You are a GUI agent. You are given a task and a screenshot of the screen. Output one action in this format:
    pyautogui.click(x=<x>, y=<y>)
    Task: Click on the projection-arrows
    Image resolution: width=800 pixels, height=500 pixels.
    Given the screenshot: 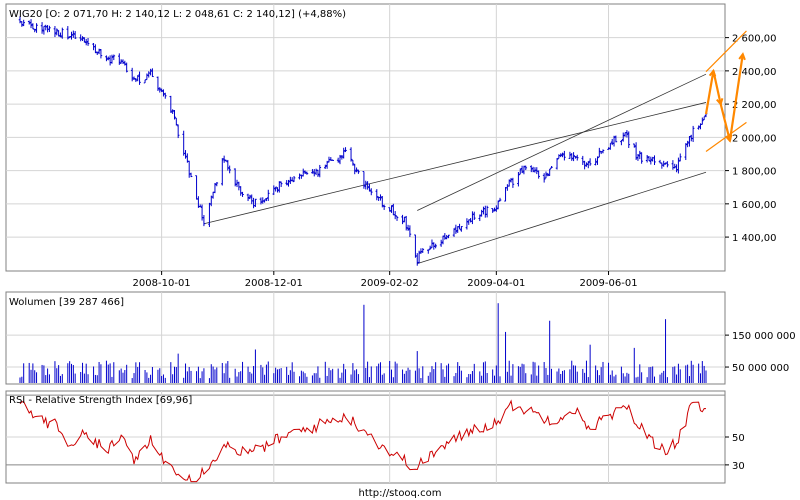 What is the action you would take?
    pyautogui.click(x=725, y=91)
    